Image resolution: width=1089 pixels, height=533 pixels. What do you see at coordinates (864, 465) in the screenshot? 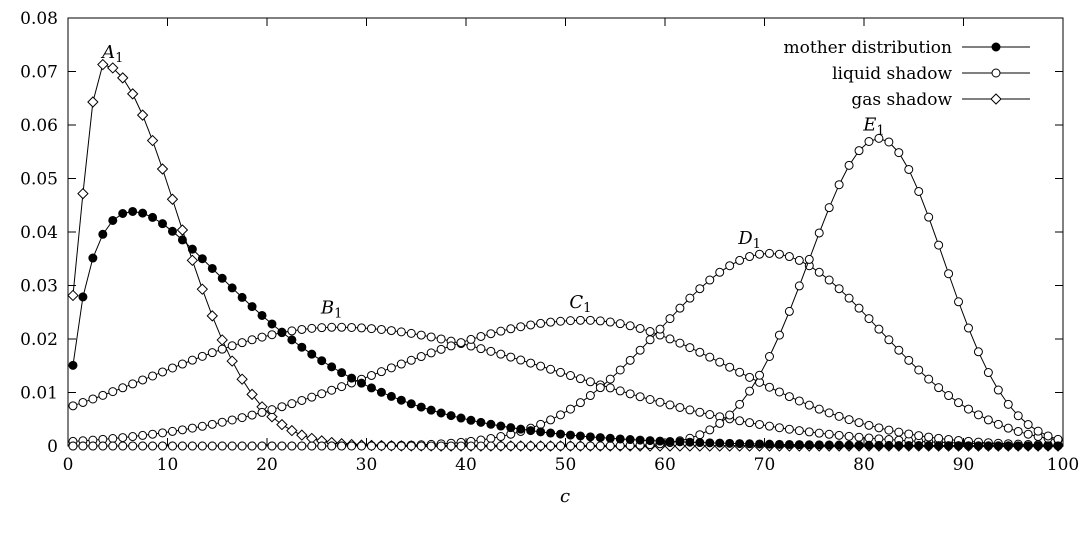
I see `x-tick-label-8: 80` at bounding box center [864, 465].